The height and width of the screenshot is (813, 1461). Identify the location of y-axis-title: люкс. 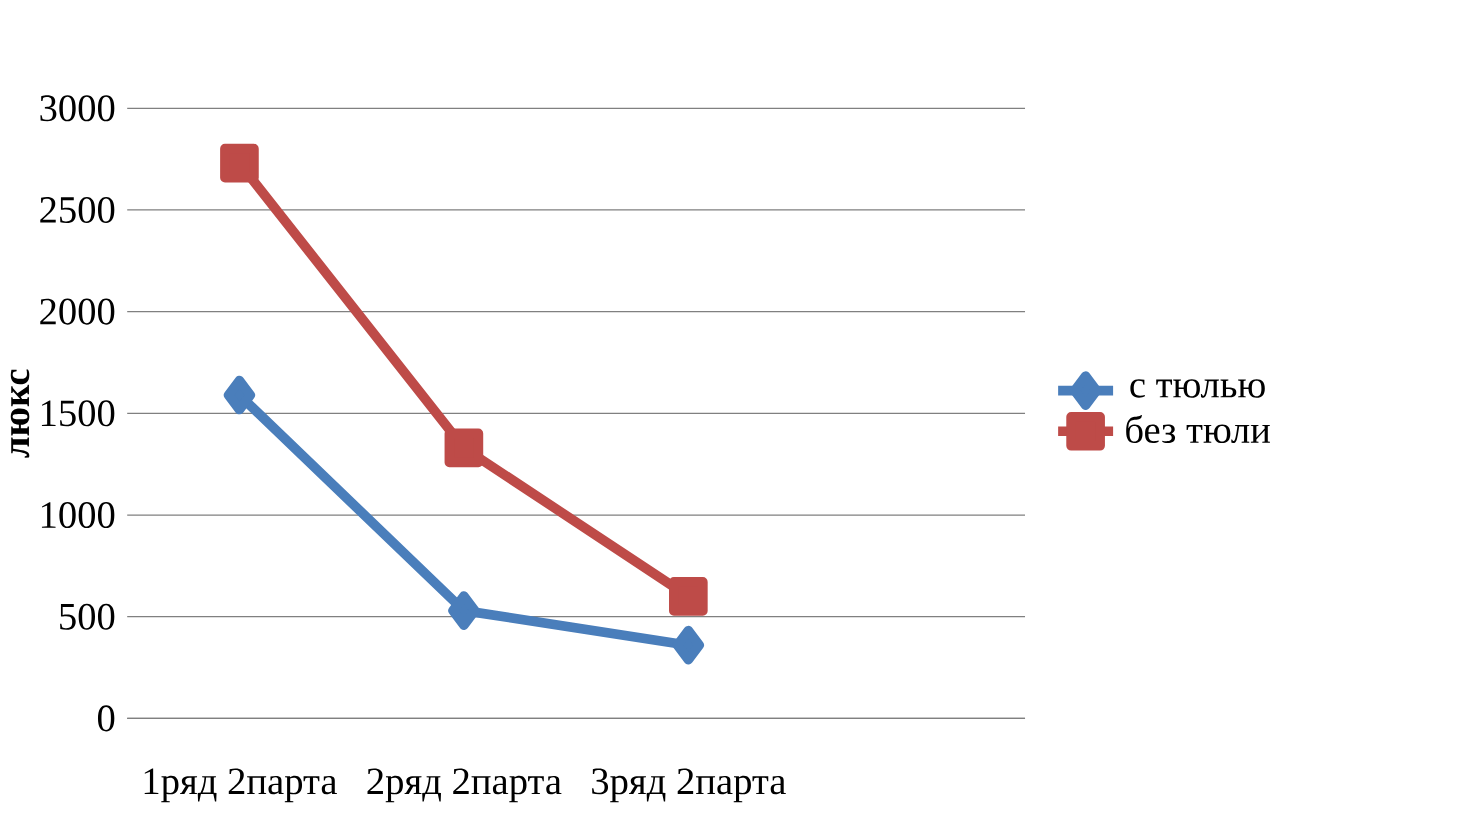
(20, 413).